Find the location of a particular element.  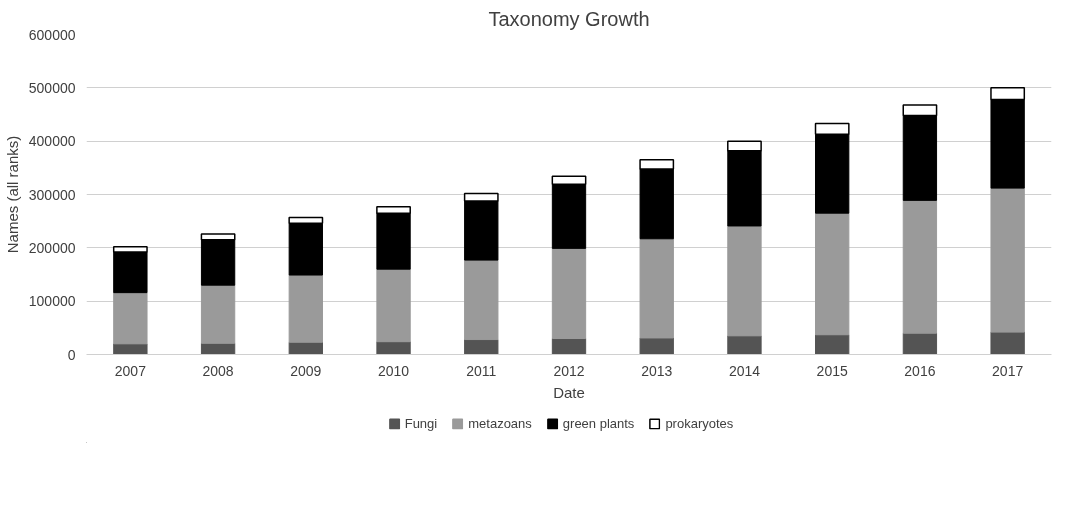

y-tick-label: 200000 is located at coordinates (52, 247).